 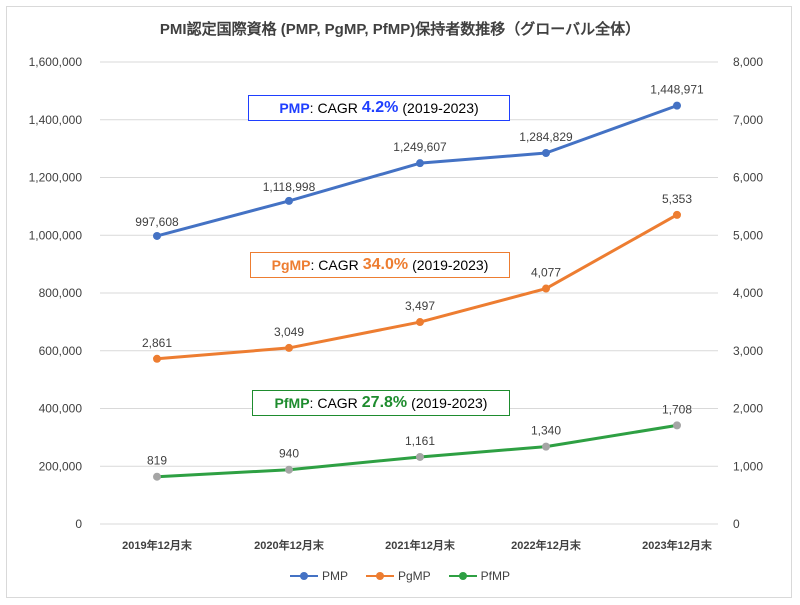 What do you see at coordinates (61, 409) in the screenshot?
I see `left-tick-label: 400,000` at bounding box center [61, 409].